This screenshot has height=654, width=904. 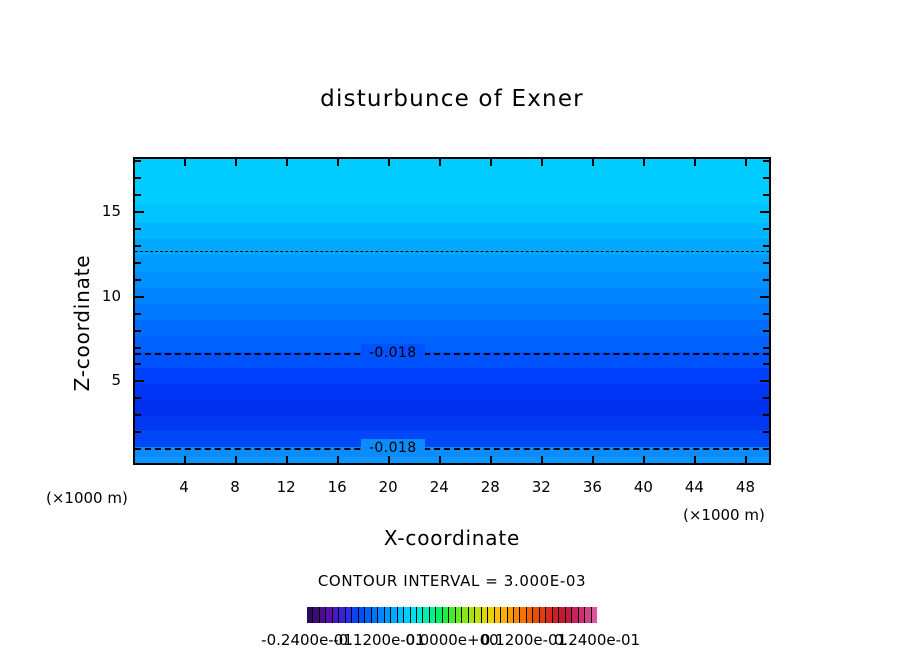 I want to click on colorbar-label: -0.1200e-01, so click(x=379, y=640).